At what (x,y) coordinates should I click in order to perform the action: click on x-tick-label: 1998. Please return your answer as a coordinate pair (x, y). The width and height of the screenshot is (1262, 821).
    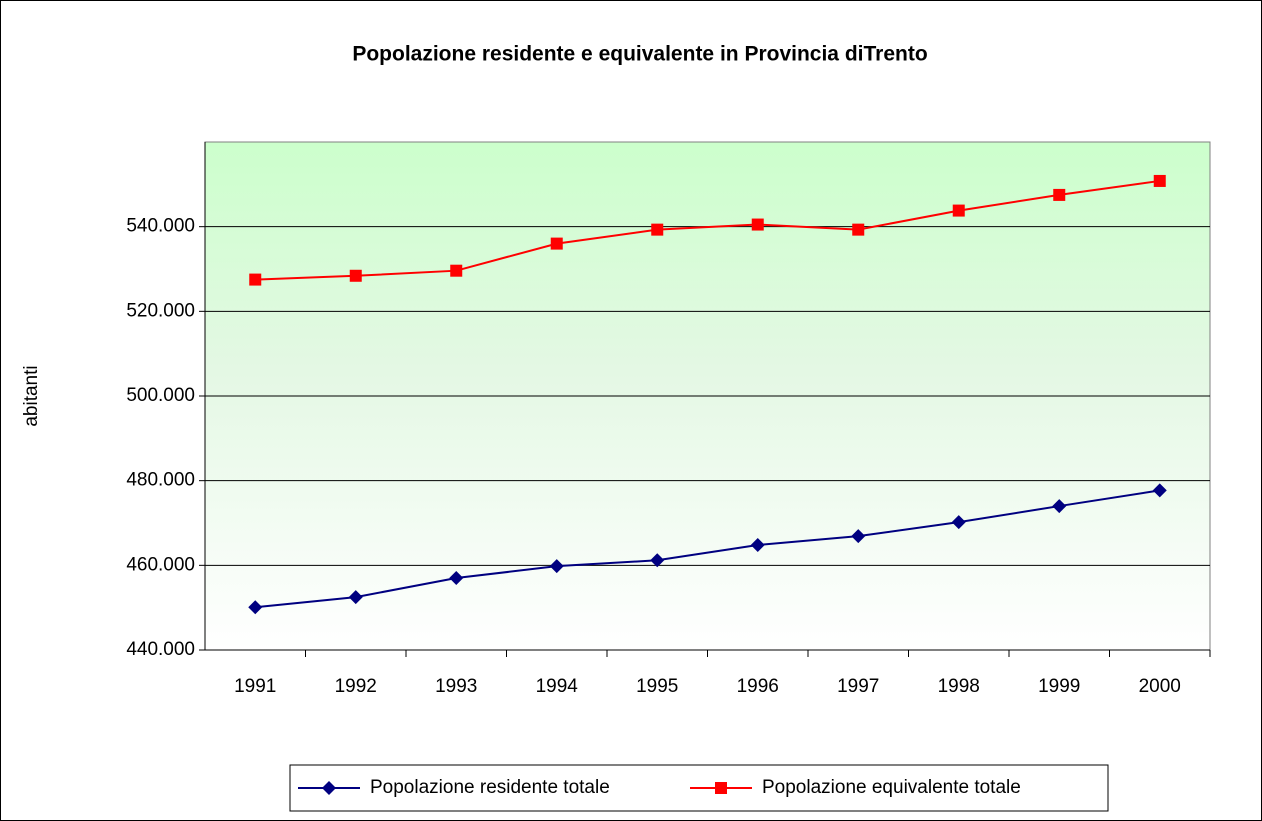
    Looking at the image, I should click on (959, 686).